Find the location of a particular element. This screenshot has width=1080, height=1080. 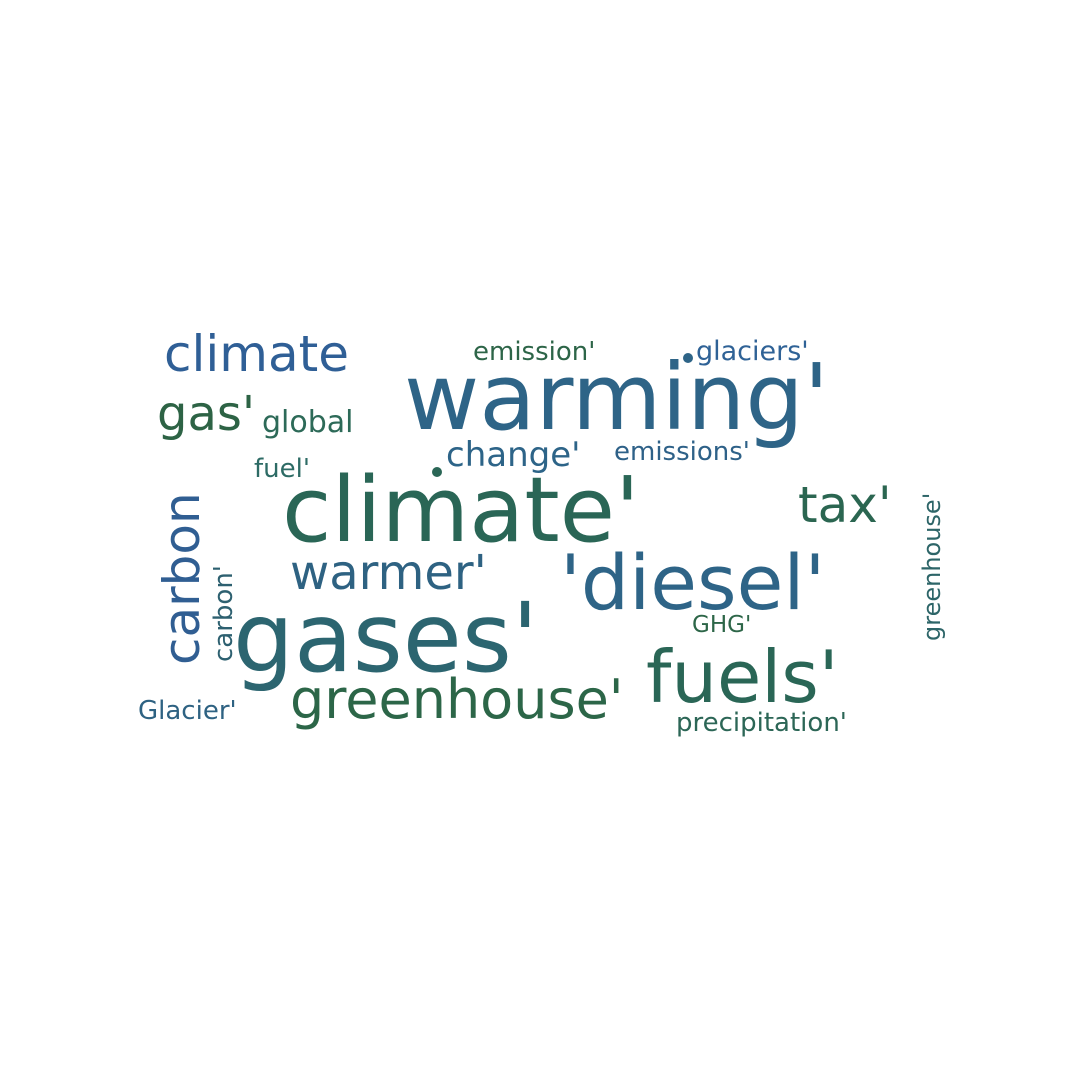

word-glacier: Glacier' is located at coordinates (187, 711).